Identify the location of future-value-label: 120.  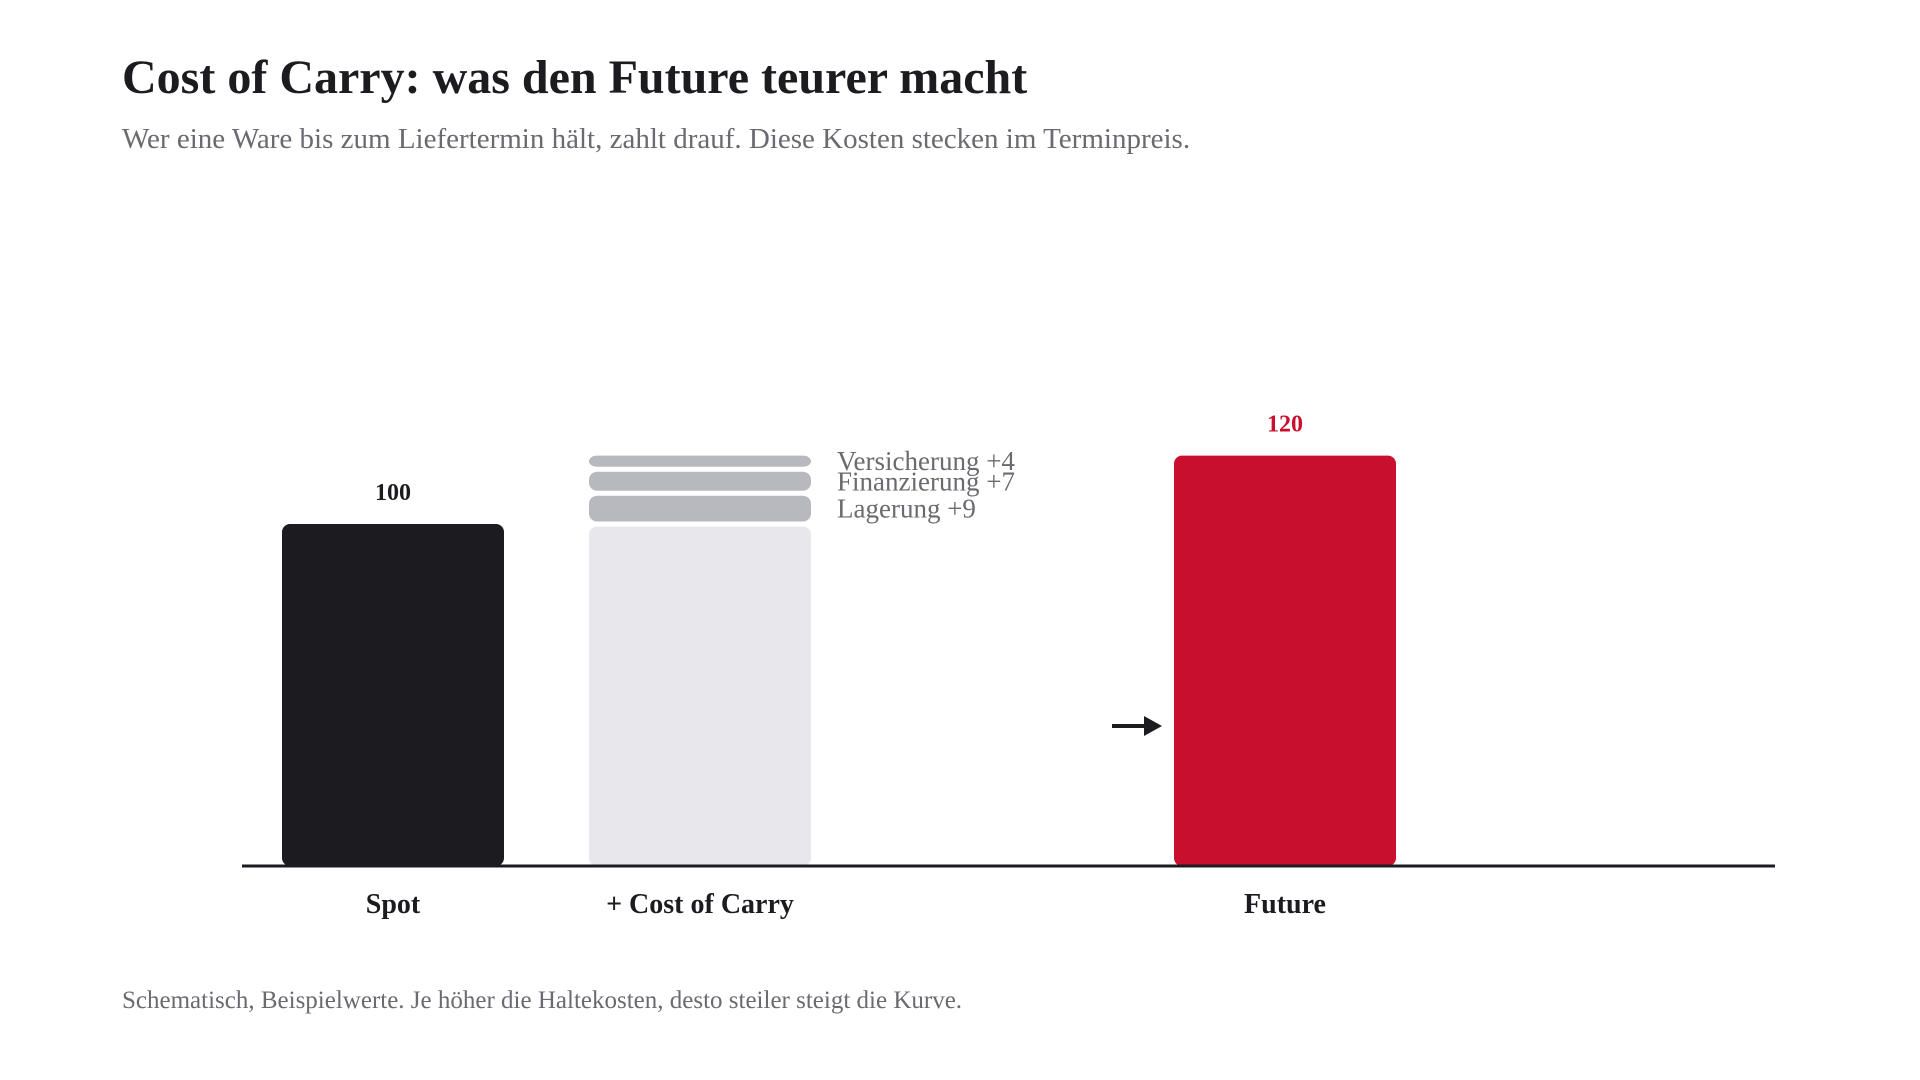
(1285, 425).